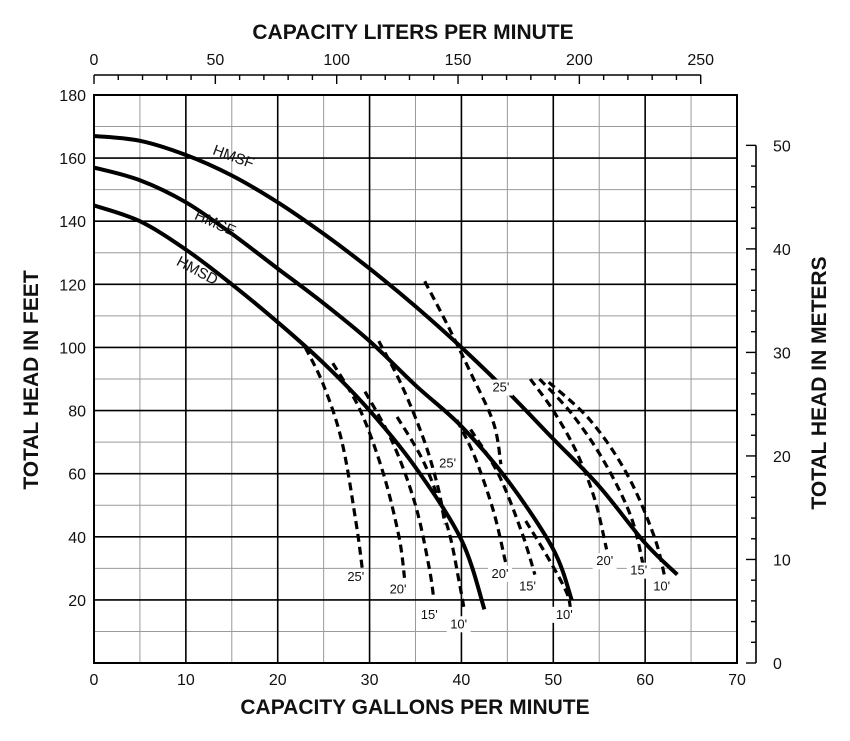  What do you see at coordinates (402, 68) in the screenshot?
I see `top-axis: 0 50 100 150 200 250` at bounding box center [402, 68].